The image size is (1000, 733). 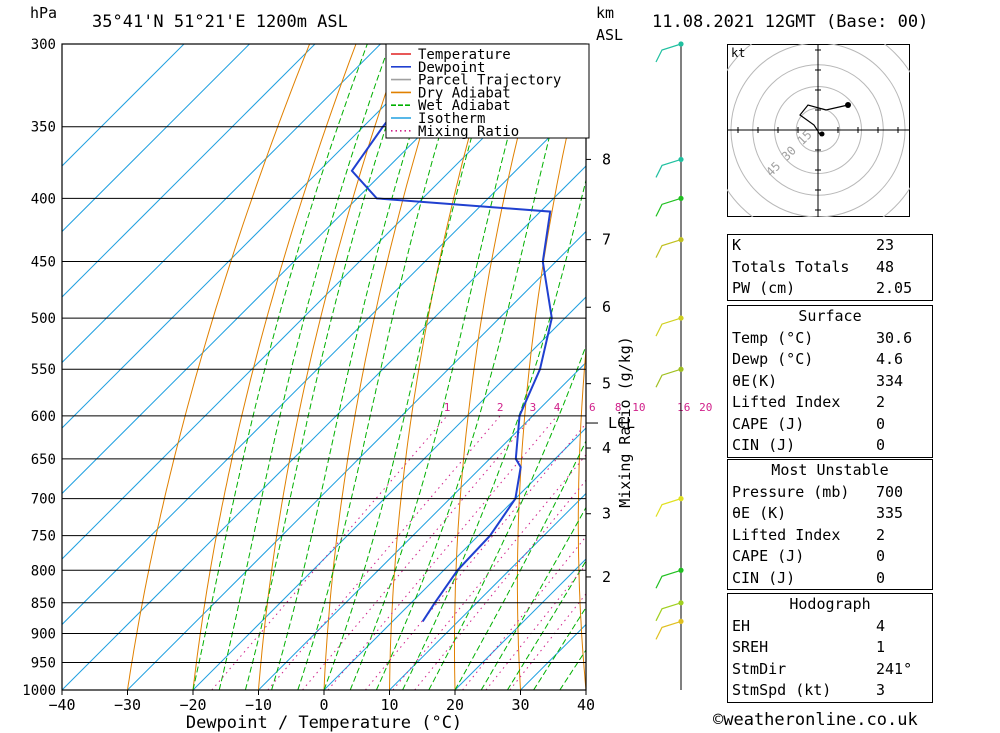 What do you see at coordinates (764, 288) in the screenshot?
I see `index-label: PW (cm)` at bounding box center [764, 288].